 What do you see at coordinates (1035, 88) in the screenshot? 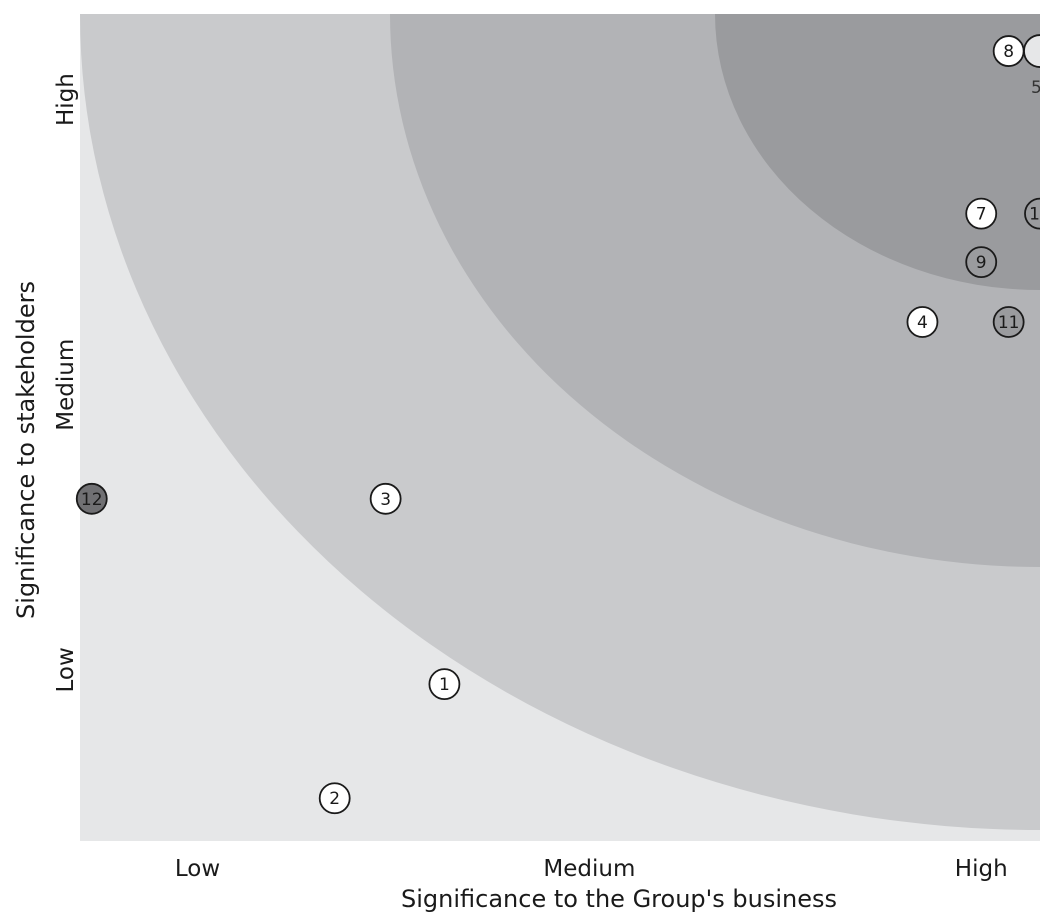
I see `point-note: 5,6` at bounding box center [1035, 88].